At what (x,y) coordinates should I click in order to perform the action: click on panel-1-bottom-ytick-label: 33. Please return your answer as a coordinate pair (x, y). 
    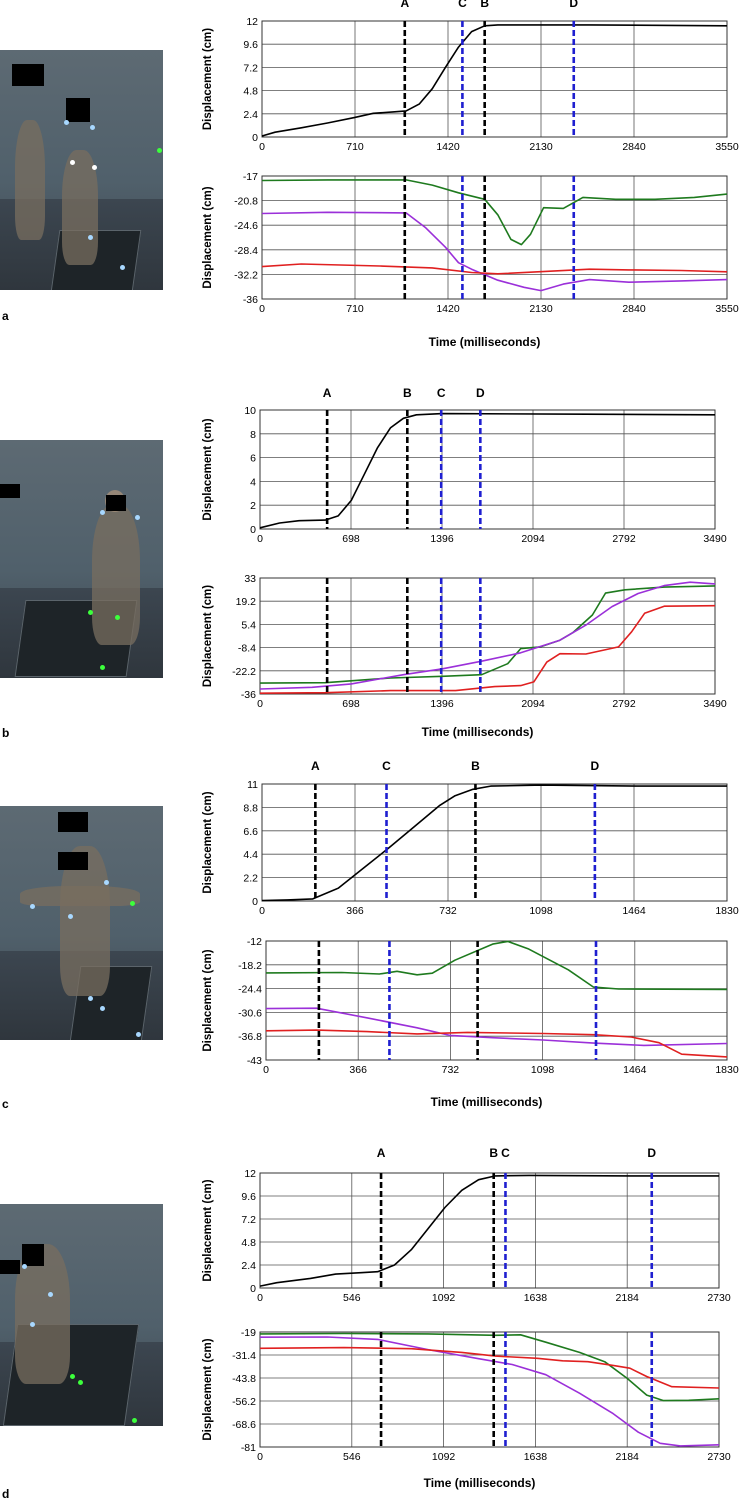
    Looking at the image, I should click on (250, 579).